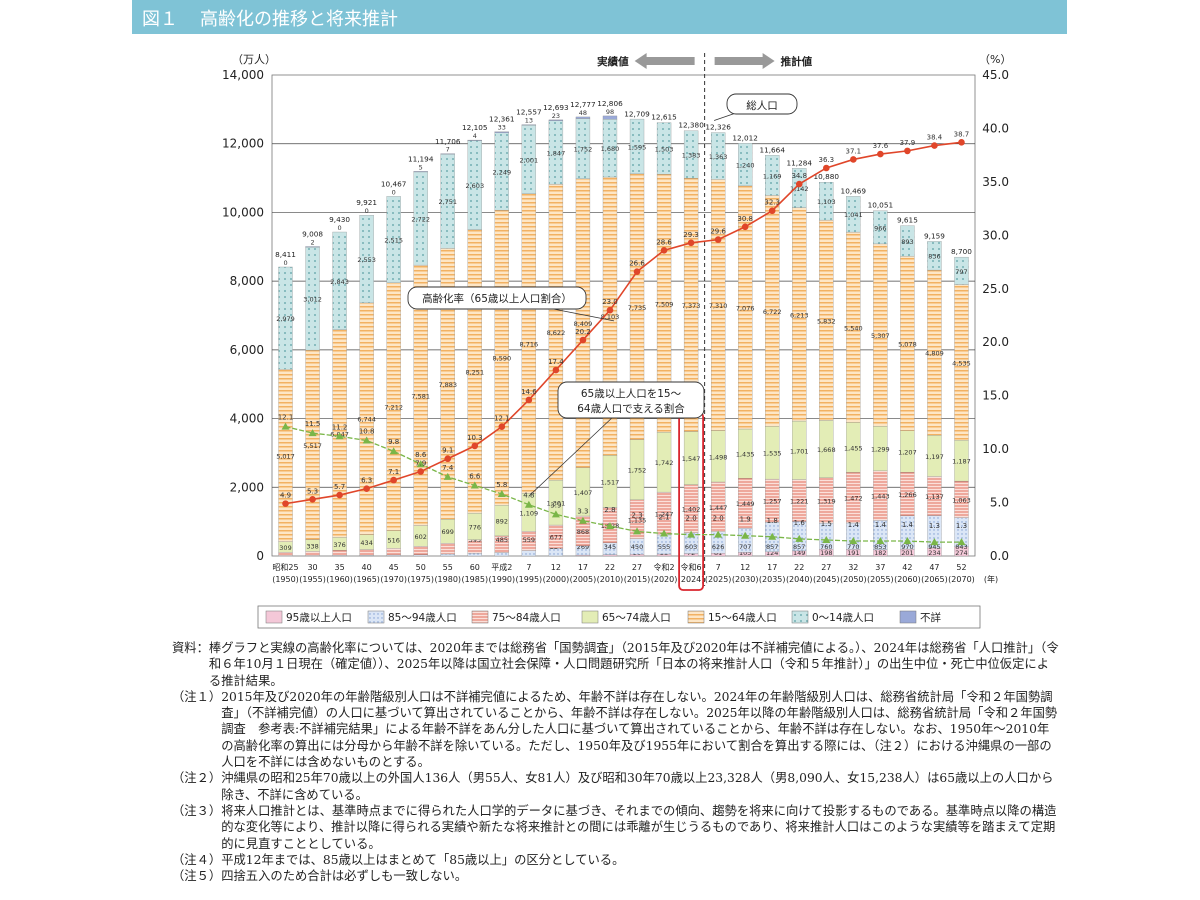 This screenshot has width=1200, height=900. I want to click on segment-label: 376, so click(339, 545).